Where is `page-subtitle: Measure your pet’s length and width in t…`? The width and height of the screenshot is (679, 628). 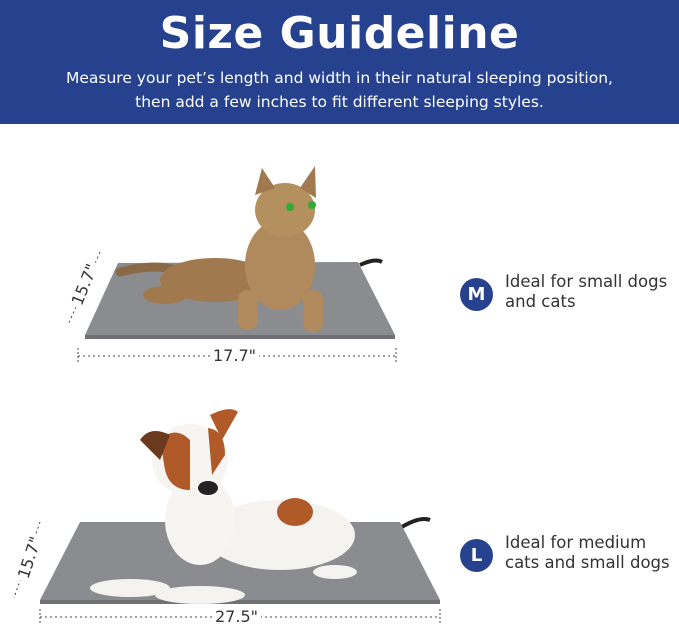
page-subtitle: Measure your pet’s length and width in t… is located at coordinates (339, 90).